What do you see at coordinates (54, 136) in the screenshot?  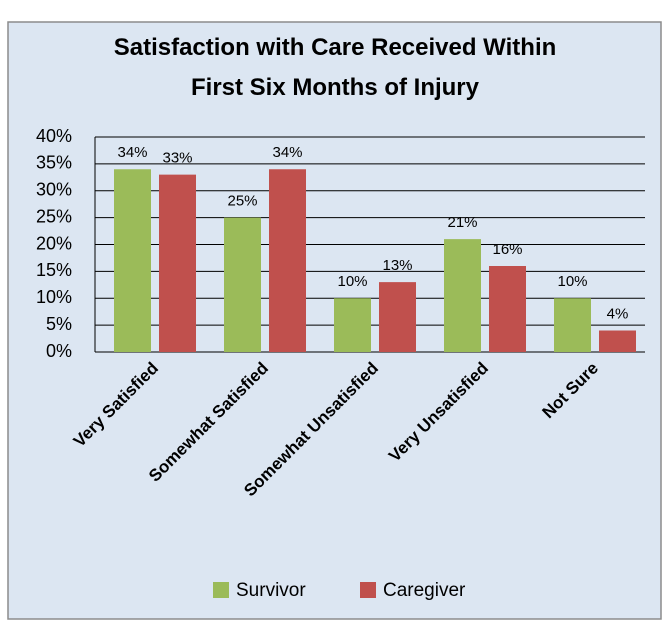 I see `y-tick-label: 40%` at bounding box center [54, 136].